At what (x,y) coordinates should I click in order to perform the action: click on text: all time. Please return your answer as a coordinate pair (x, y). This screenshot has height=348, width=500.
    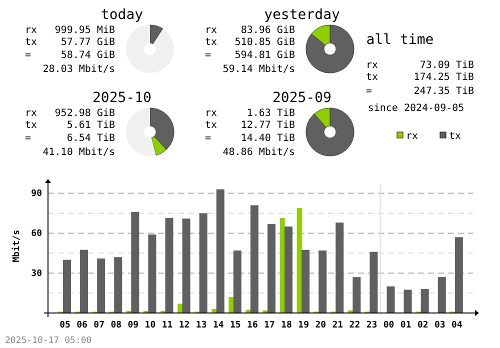
    Looking at the image, I should click on (400, 40).